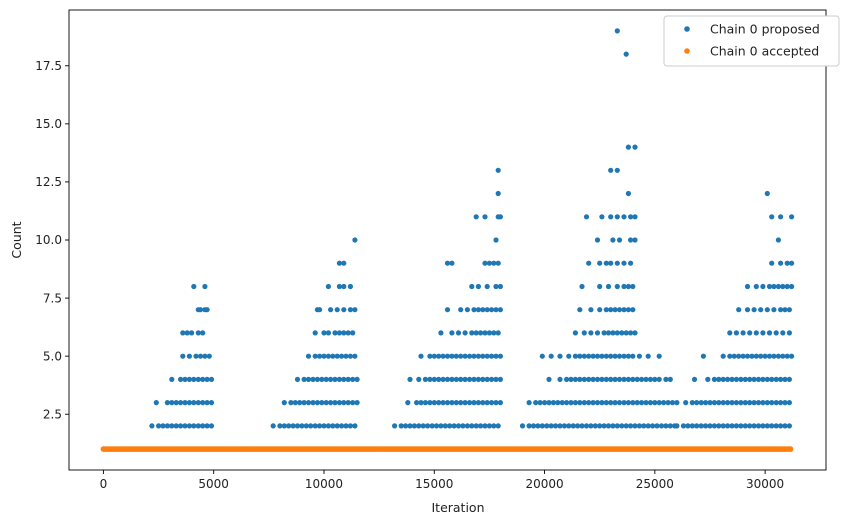  I want to click on x-axis-label: Iteration, so click(457, 507).